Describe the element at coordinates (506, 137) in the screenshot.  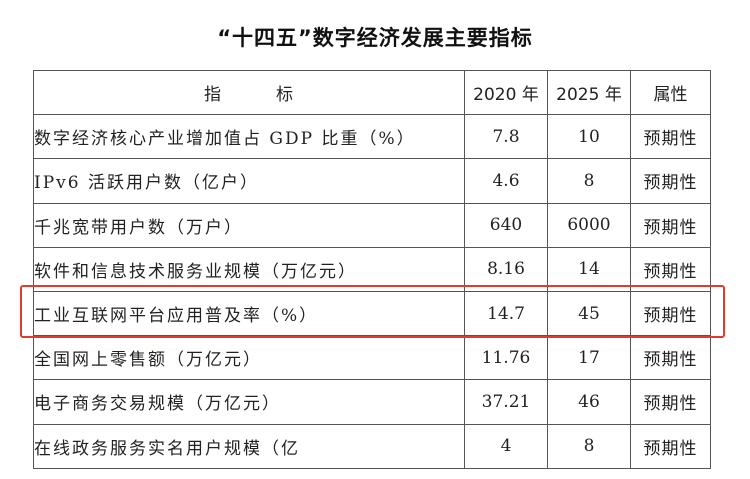
I see `value-2020: 7.8` at that location.